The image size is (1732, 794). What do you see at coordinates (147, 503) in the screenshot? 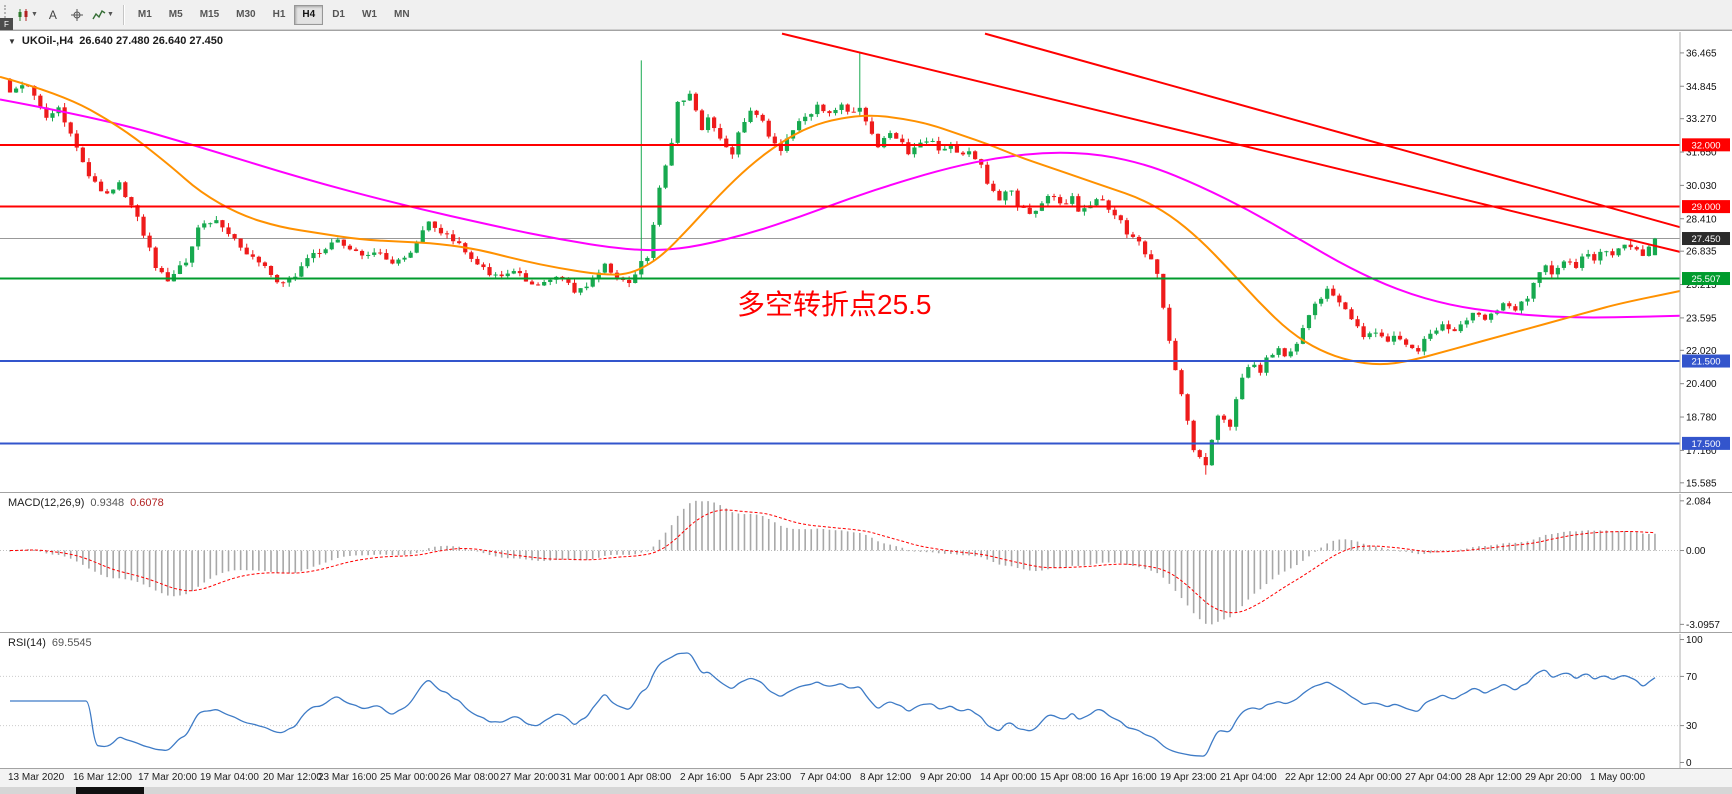
I see `macd-signal-value: 0.6078` at bounding box center [147, 503].